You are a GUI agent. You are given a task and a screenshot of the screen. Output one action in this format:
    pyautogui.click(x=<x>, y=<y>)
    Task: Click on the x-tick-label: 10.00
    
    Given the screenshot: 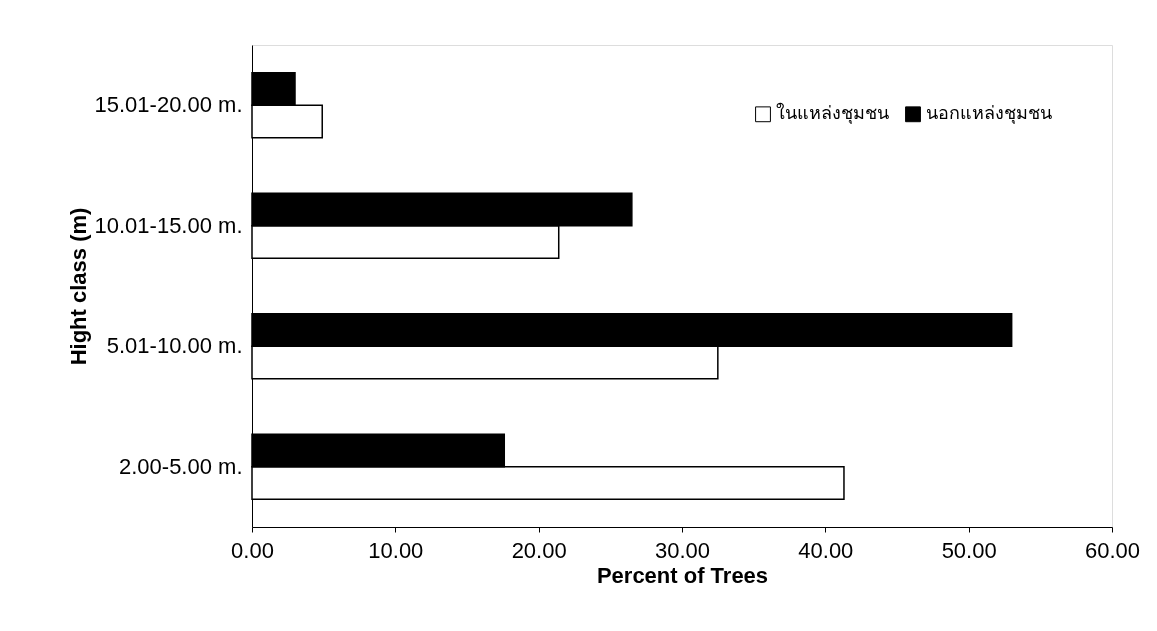 What is the action you would take?
    pyautogui.click(x=396, y=550)
    